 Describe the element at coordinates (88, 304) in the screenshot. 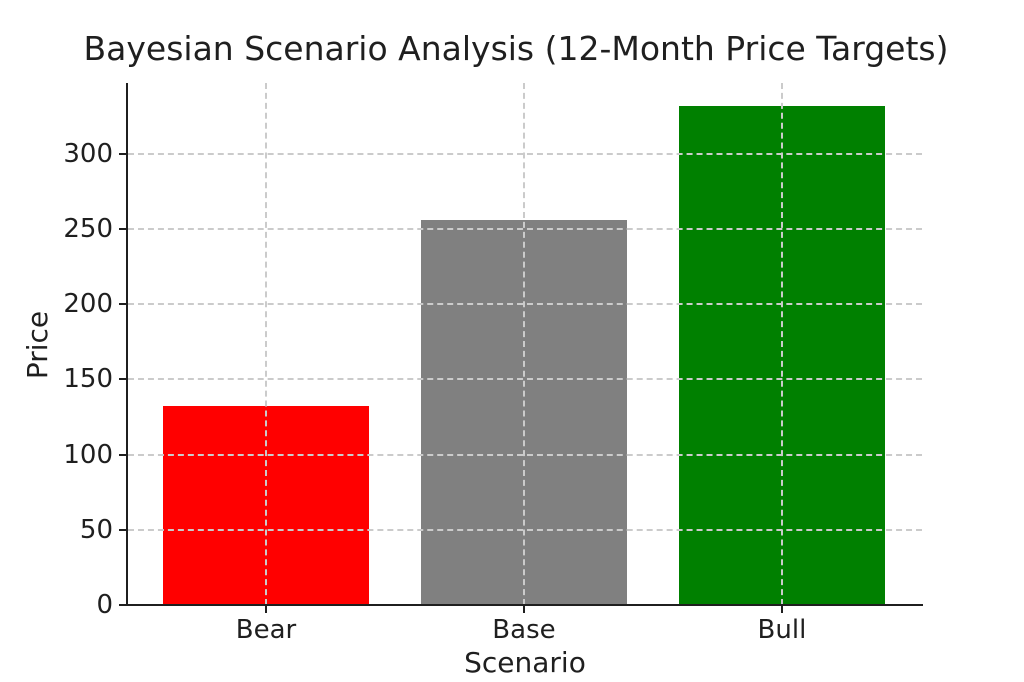

I see `y-tick-label-200: 200` at that location.